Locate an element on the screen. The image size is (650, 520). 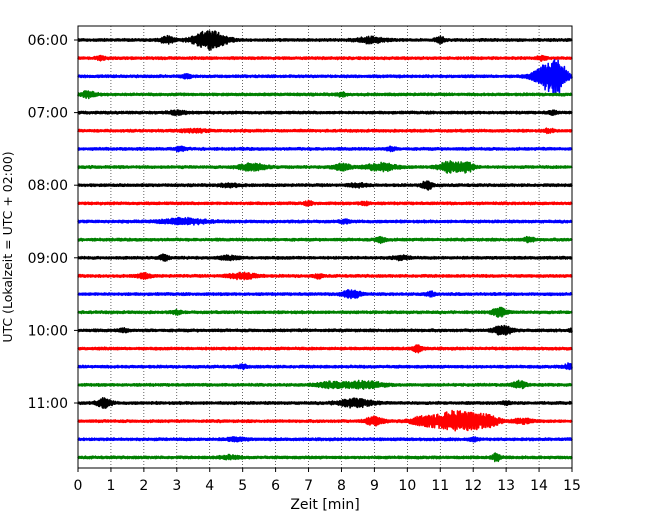
x-tick-label: 5 is located at coordinates (242, 486).